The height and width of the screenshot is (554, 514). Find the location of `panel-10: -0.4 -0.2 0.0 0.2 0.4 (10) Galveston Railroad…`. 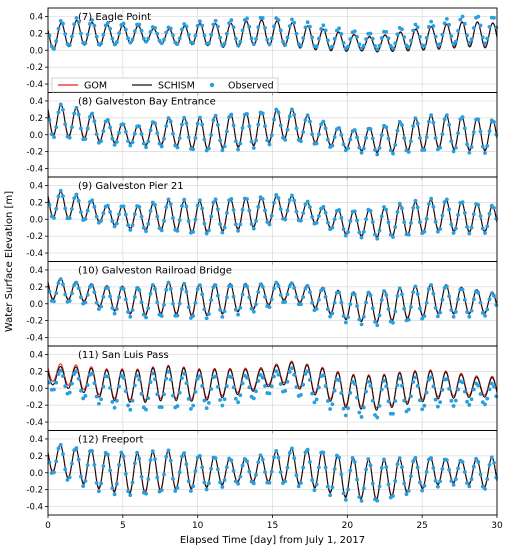

panel-10: -0.4 -0.2 0.0 0.2 0.4 (10) Galveston Railroad… is located at coordinates (262, 305).